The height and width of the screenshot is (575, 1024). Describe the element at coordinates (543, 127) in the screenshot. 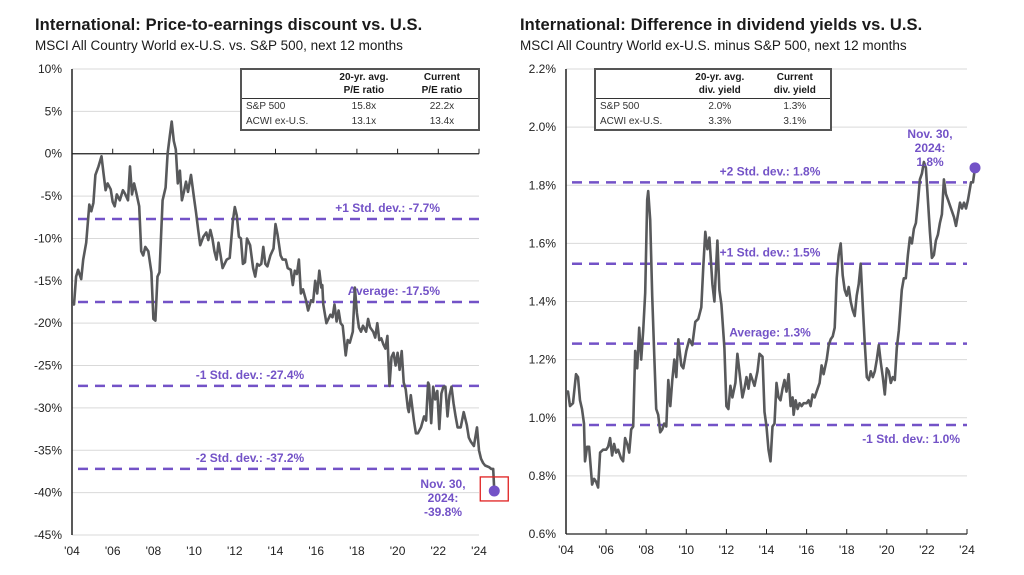

I see `y-tick-label: 2.0%` at that location.